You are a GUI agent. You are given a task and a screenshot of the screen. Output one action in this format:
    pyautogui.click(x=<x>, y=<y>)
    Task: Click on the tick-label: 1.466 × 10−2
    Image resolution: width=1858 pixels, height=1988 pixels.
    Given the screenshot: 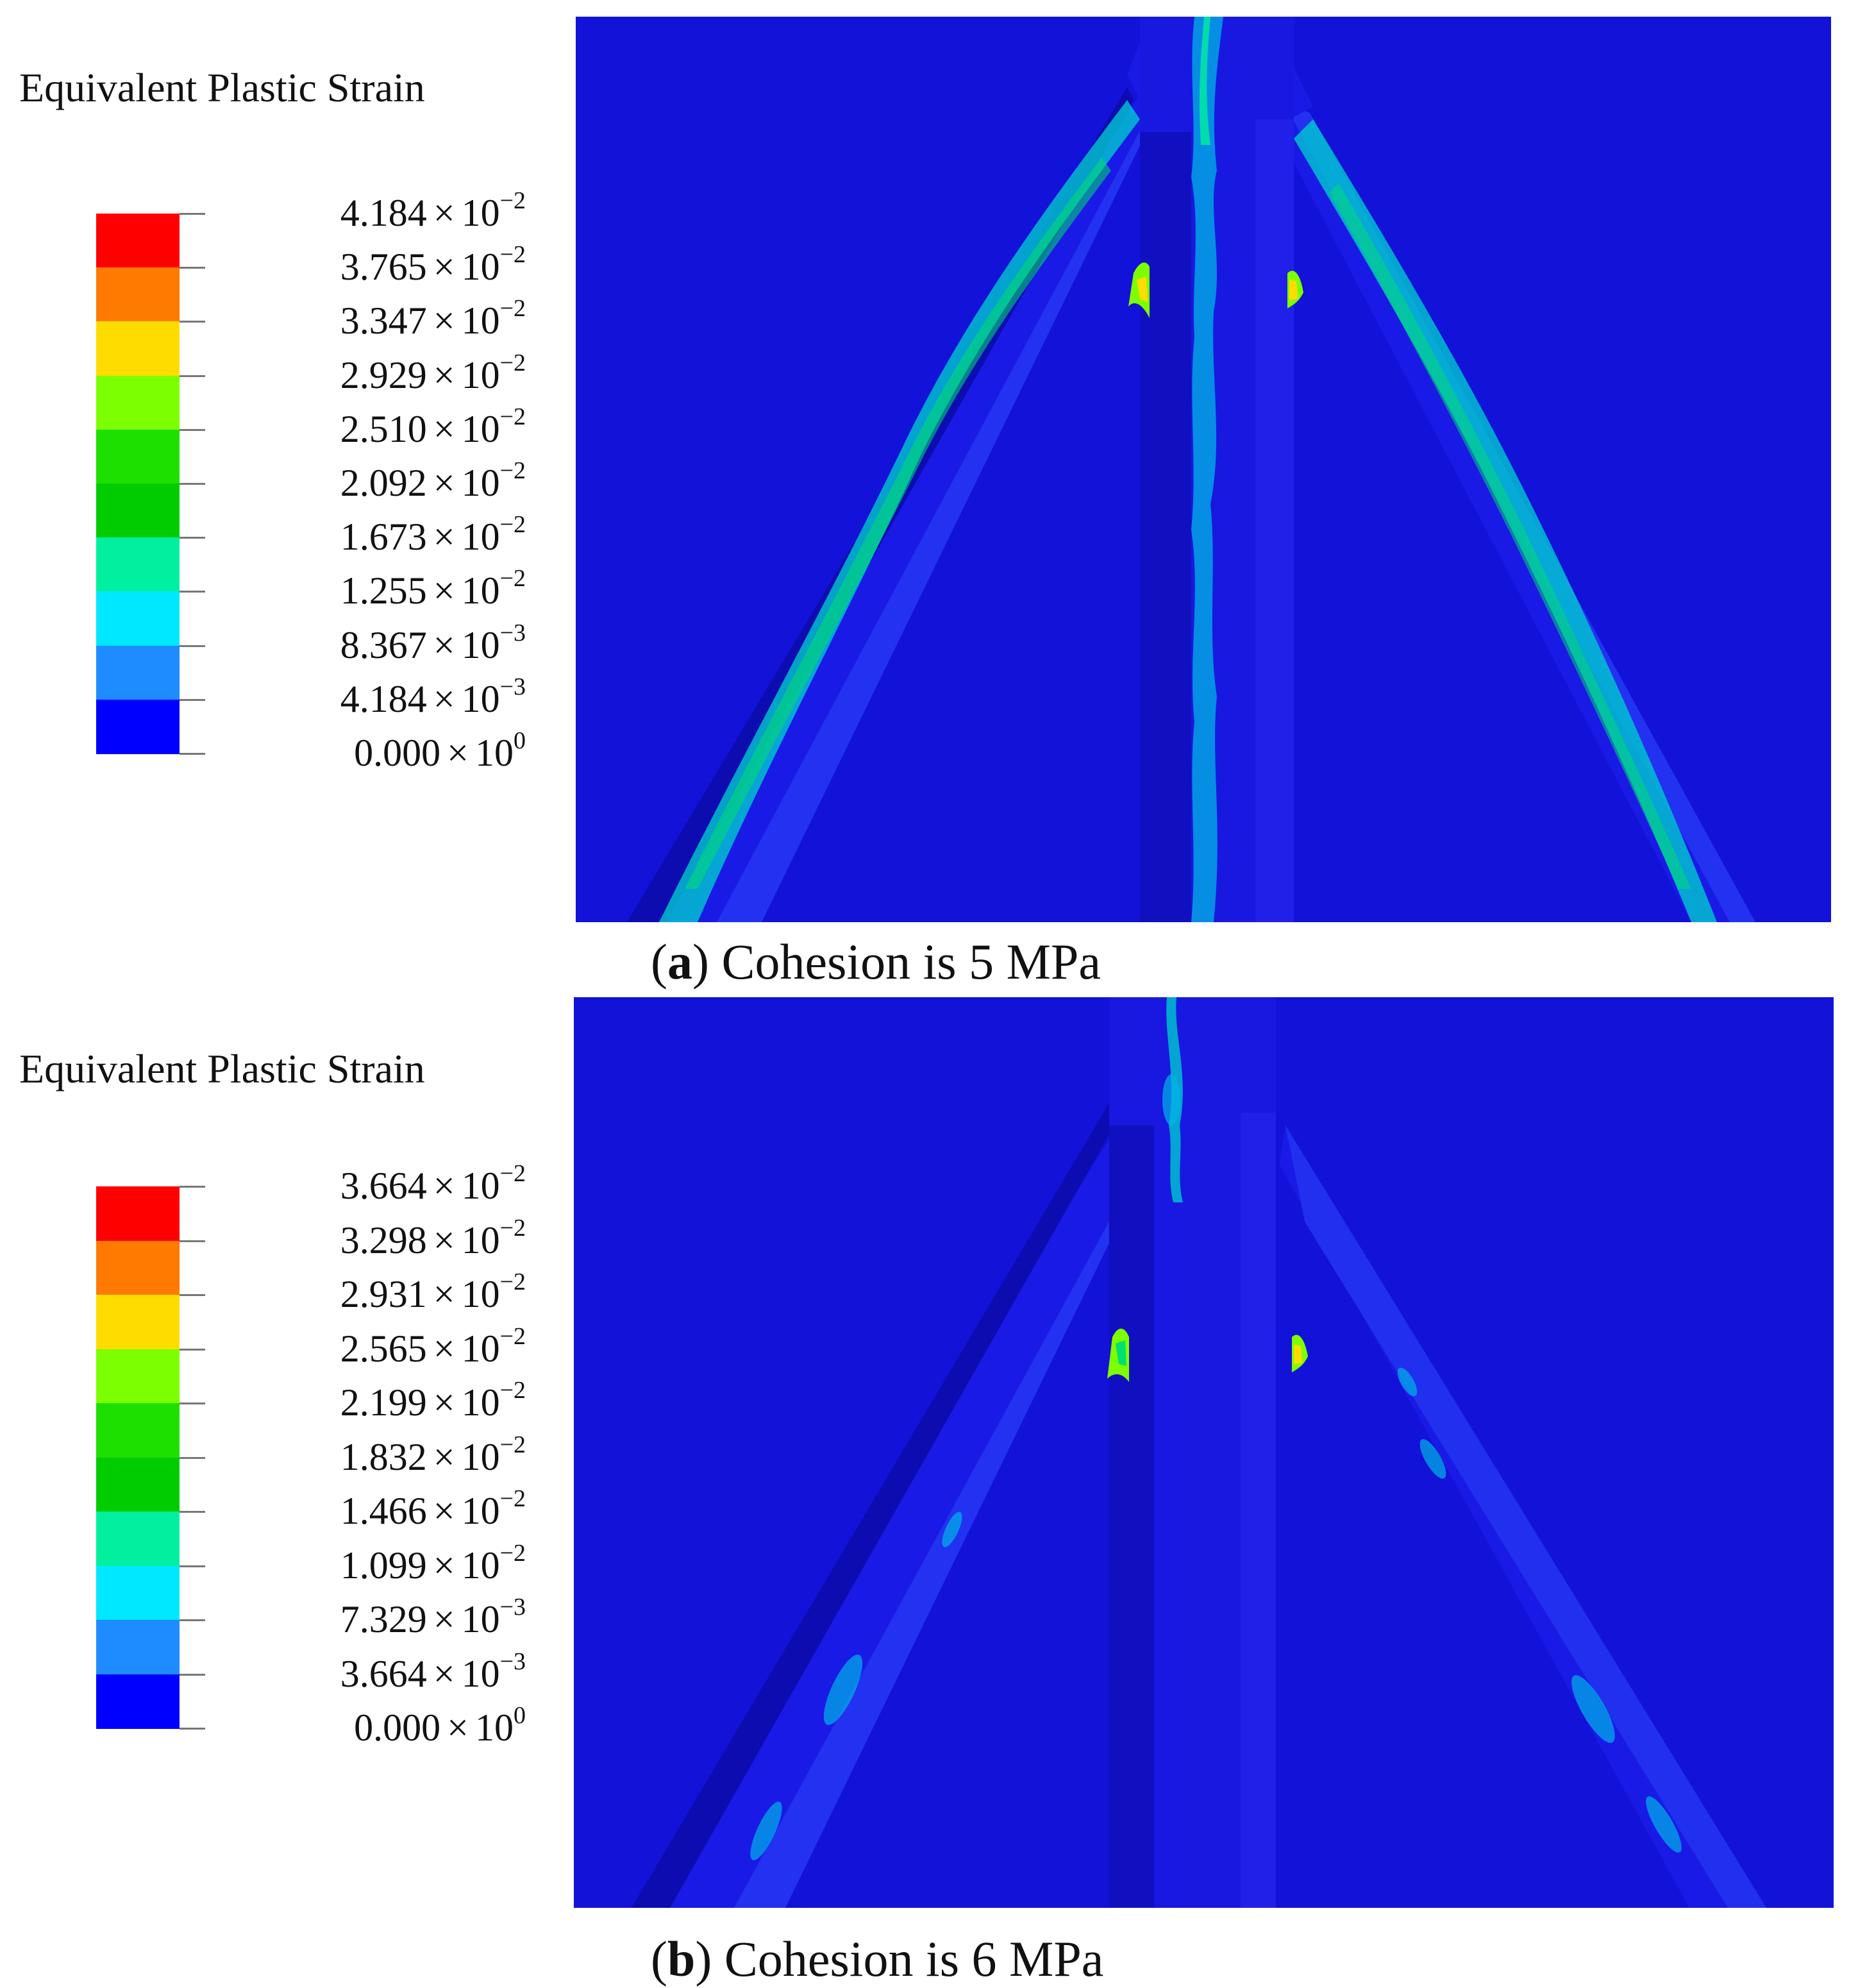 What is the action you would take?
    pyautogui.click(x=346, y=1509)
    